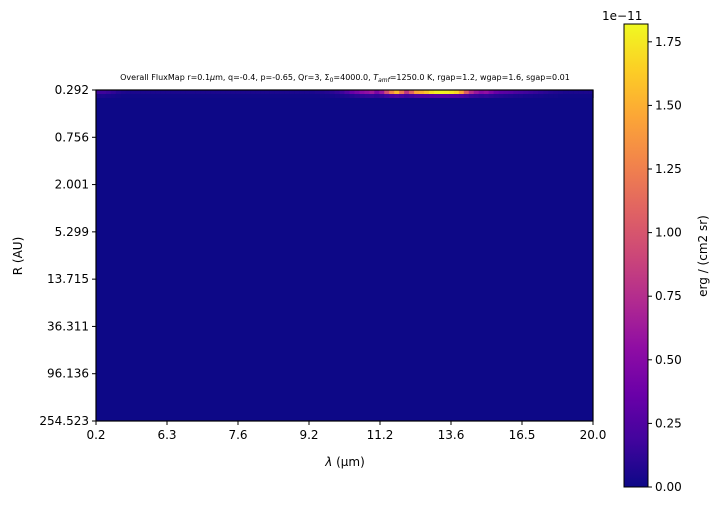 This screenshot has width=717, height=505. I want to click on x-tick-label: 9.2, so click(308, 435).